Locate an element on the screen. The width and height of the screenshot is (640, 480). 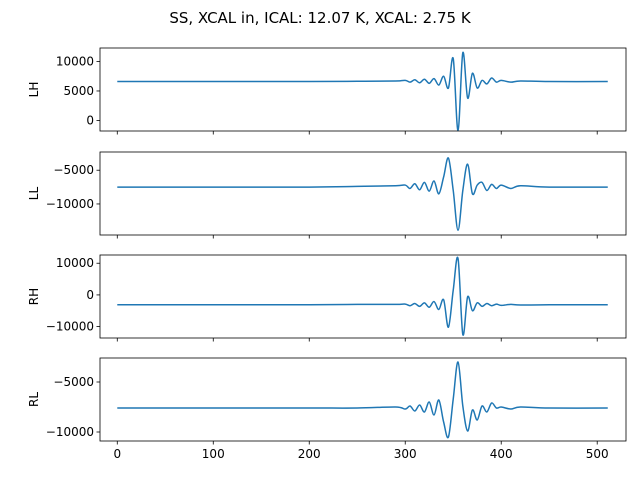
x-tick-label: 400 is located at coordinates (501, 454).